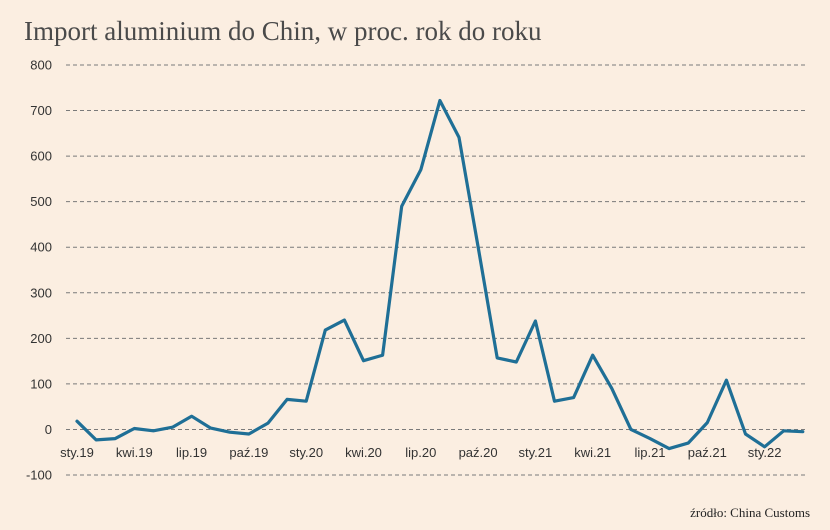 The image size is (830, 530). I want to click on y-tick-label: 500, so click(41, 201).